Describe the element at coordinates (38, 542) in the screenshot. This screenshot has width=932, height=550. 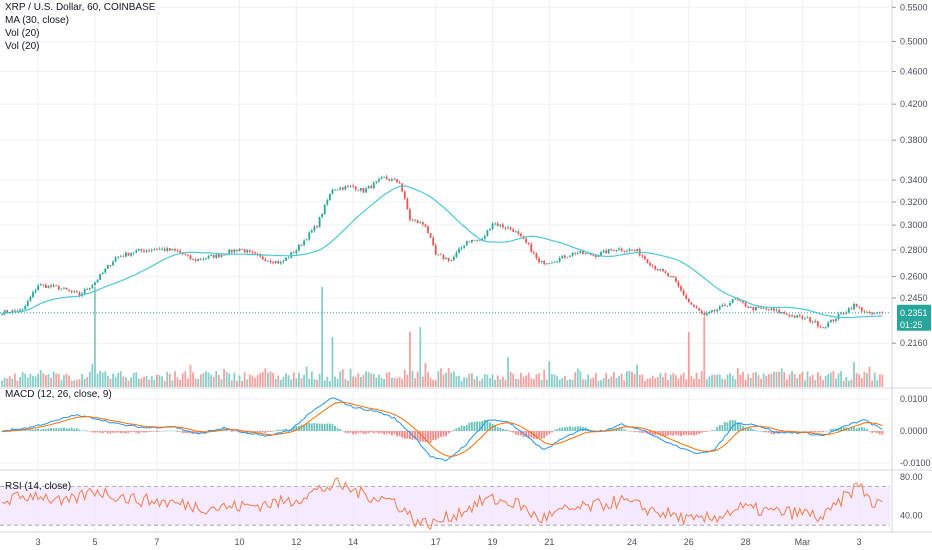
I see `x-tick-label: 3` at that location.